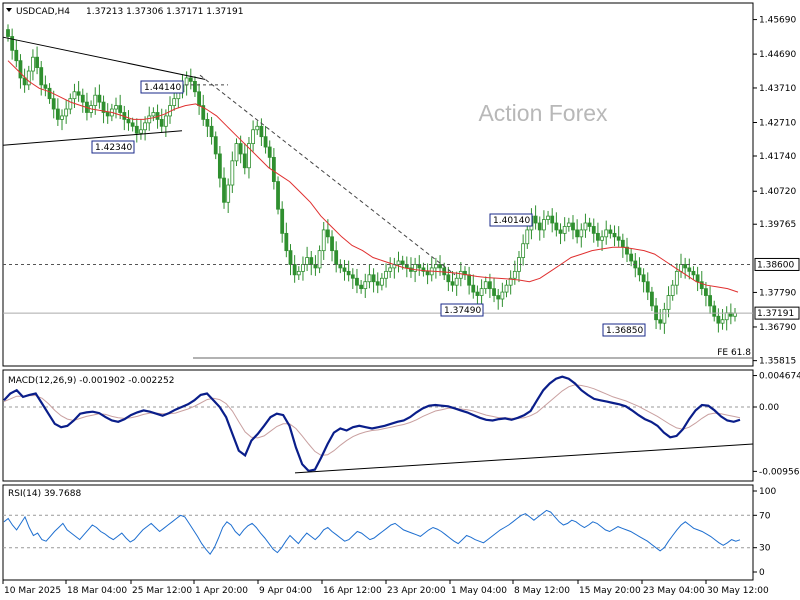 The image size is (800, 600). I want to click on price-tick-label: 1.45690, so click(777, 21).